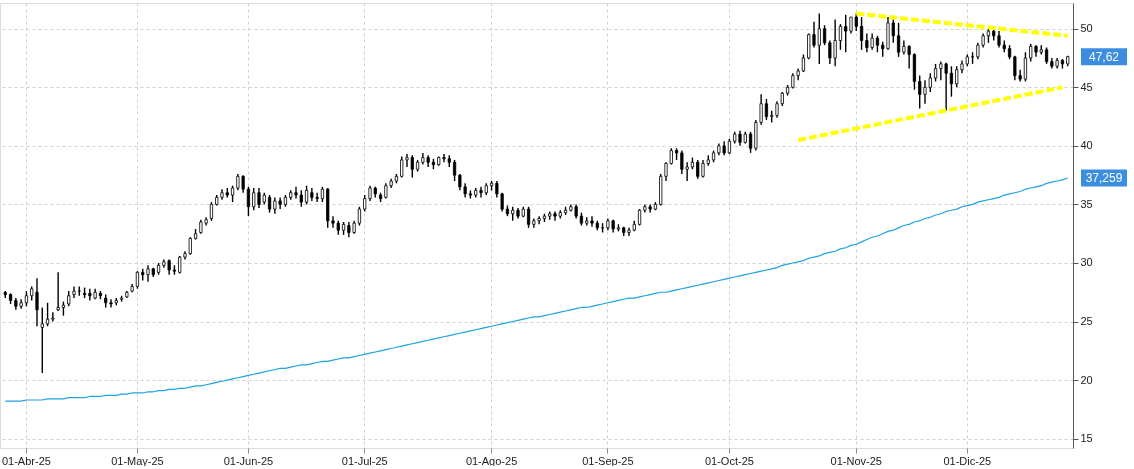 The width and height of the screenshot is (1134, 469). What do you see at coordinates (1086, 203) in the screenshot?
I see `y-tick-label: 35` at bounding box center [1086, 203].